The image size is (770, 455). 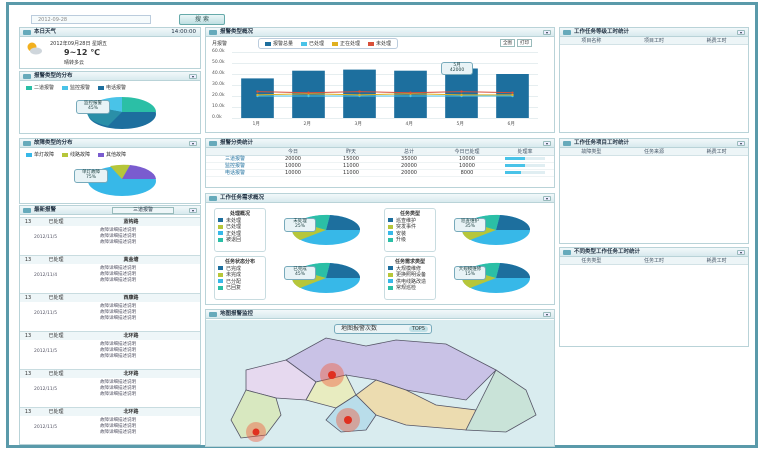 I want to click on gridline, so click(x=385, y=52).